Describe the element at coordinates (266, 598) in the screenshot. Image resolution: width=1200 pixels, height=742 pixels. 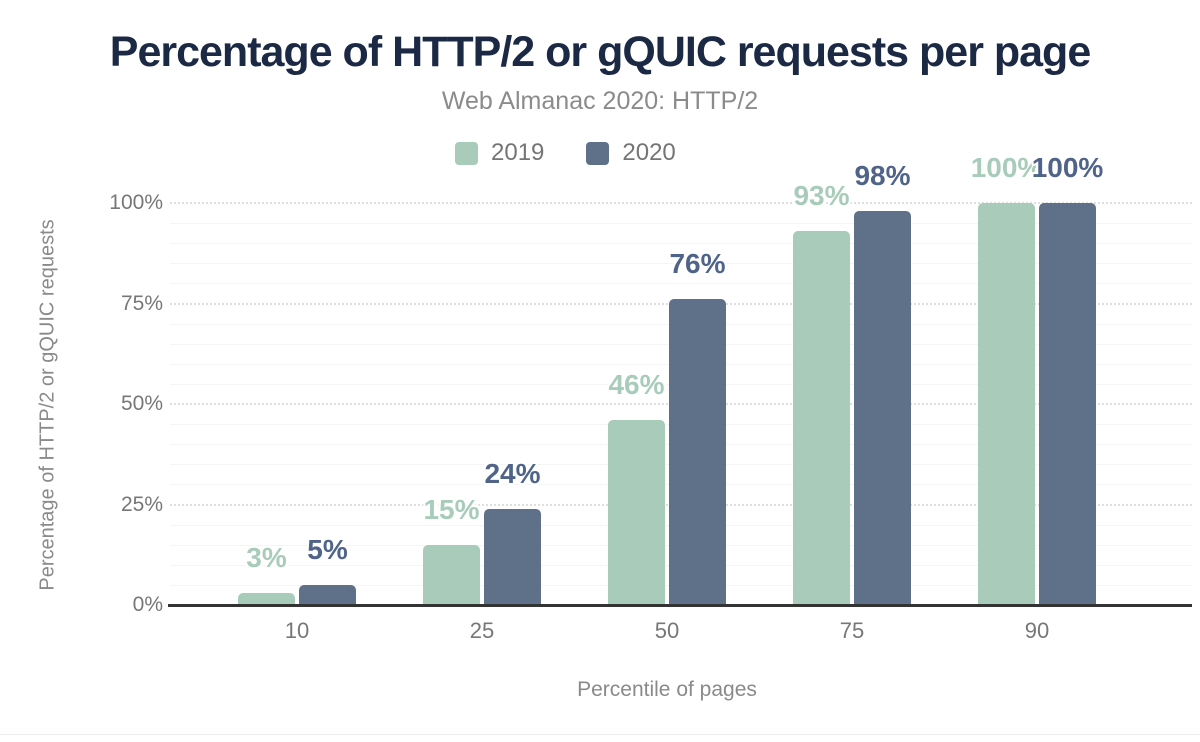
I see `bar-2019-p10` at that location.